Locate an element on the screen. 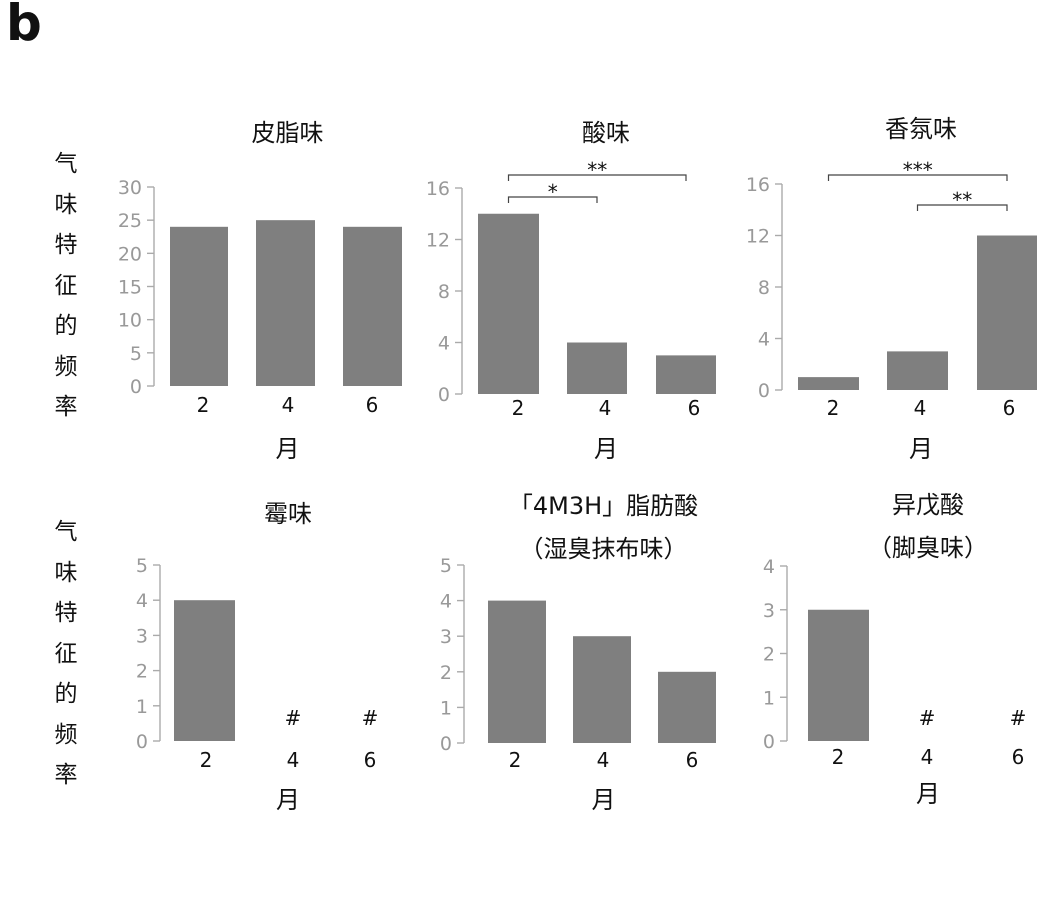 The image size is (1061, 899). chart-title: 「4M3H」脂肪酸 is located at coordinates (603, 506).